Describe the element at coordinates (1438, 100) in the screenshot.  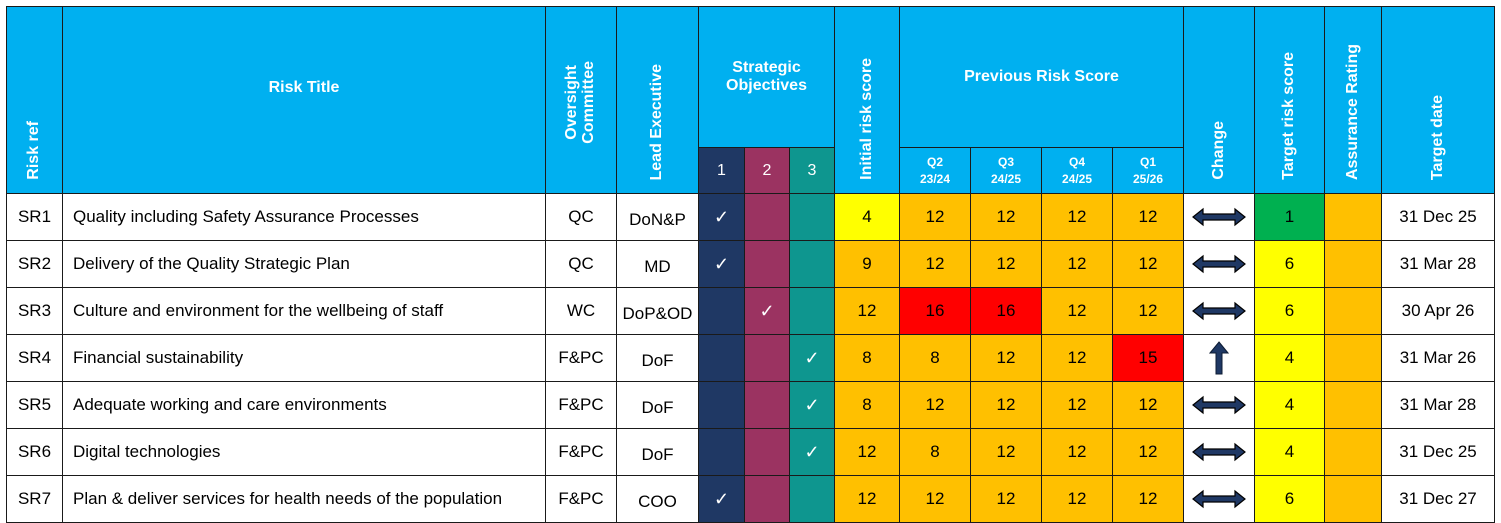
I see `header-target-date: Target date` at that location.